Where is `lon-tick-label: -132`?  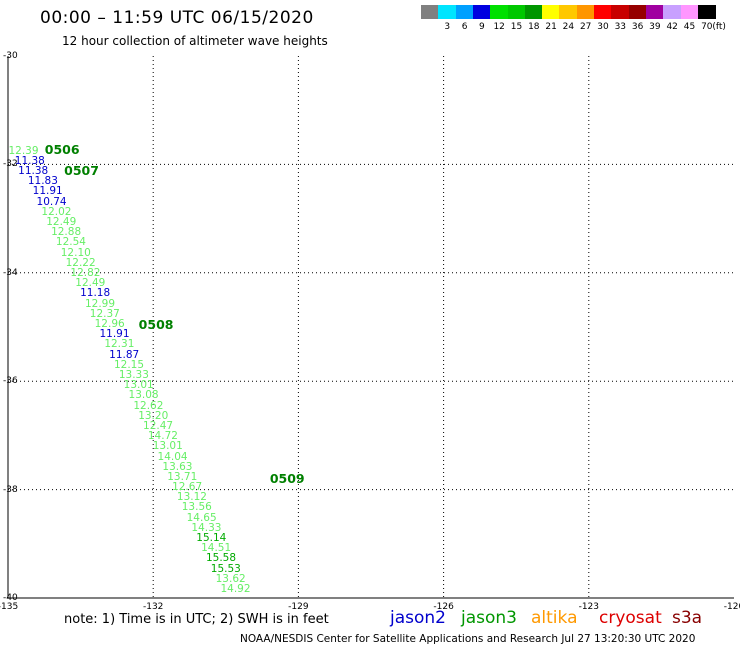 lon-tick-label: -132 is located at coordinates (153, 607).